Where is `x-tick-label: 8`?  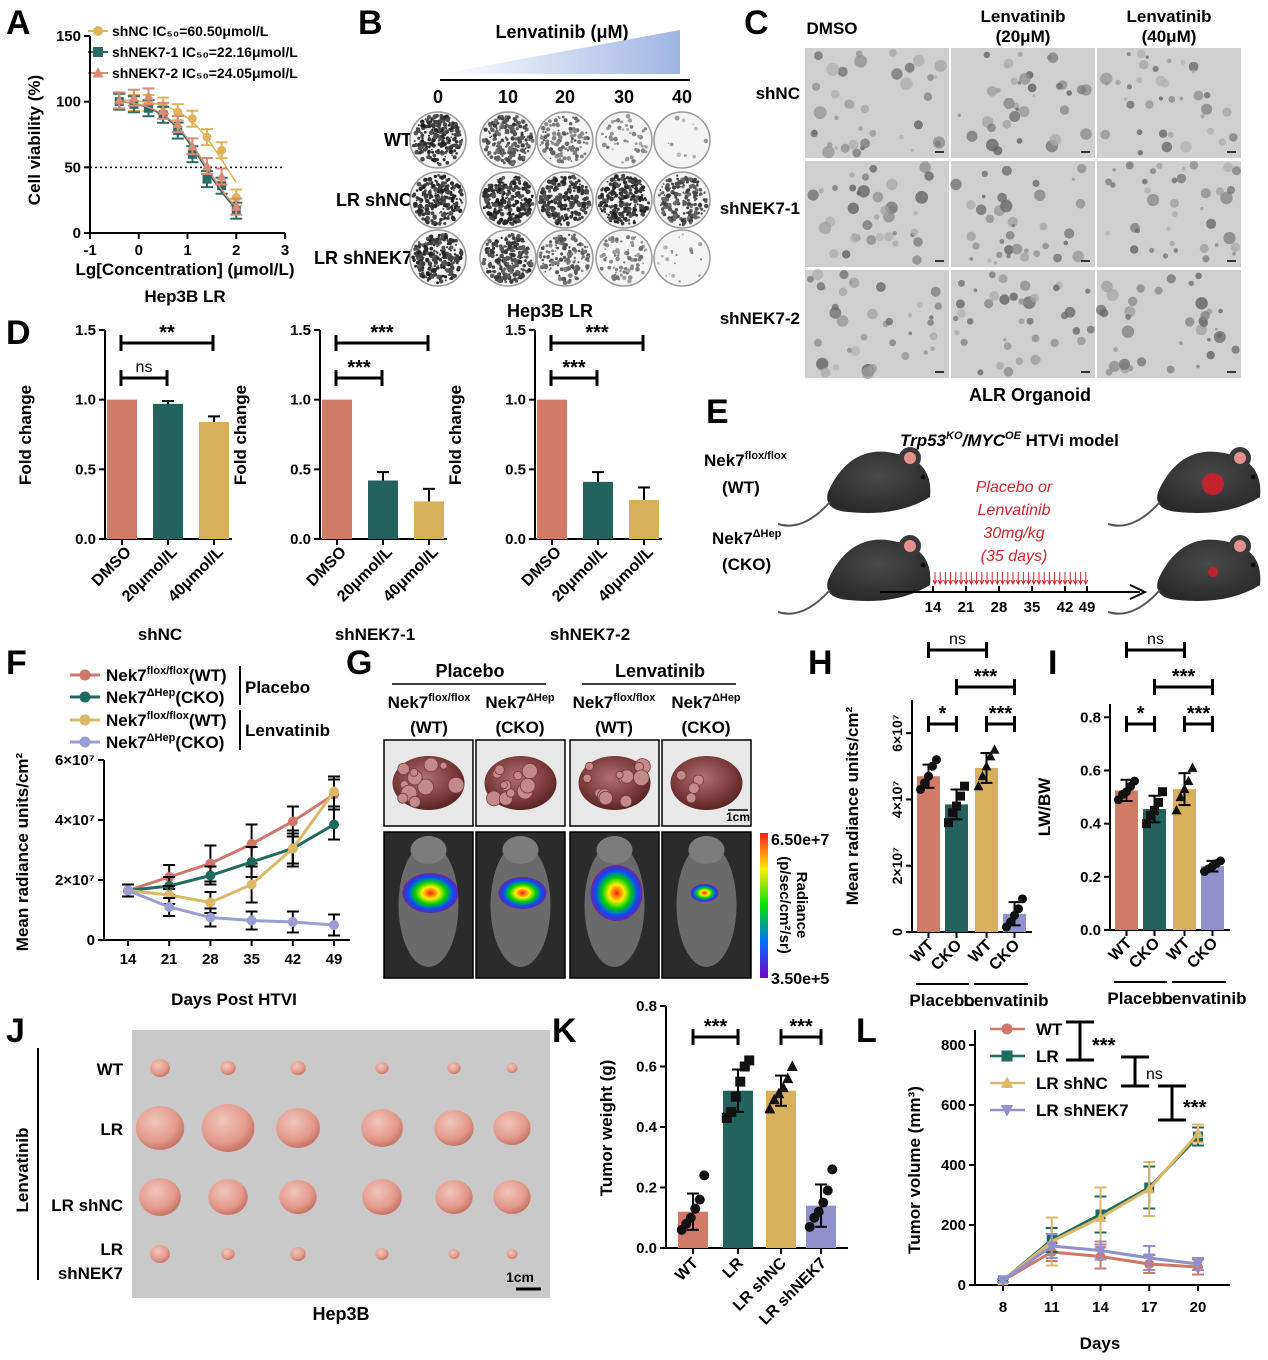
x-tick-label: 8 is located at coordinates (1003, 1307).